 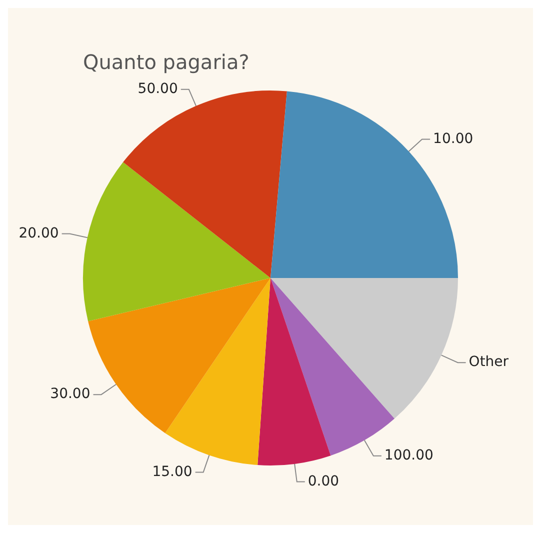 What do you see at coordinates (409, 456) in the screenshot?
I see `slice-label: 100.00` at bounding box center [409, 456].